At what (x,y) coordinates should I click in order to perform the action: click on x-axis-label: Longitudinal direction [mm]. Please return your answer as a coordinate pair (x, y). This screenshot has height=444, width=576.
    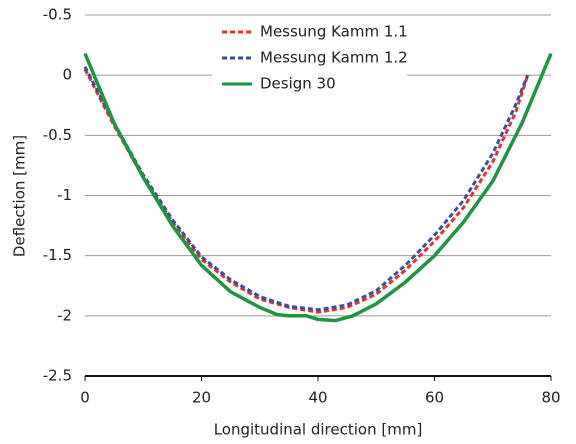
    Looking at the image, I should click on (318, 430).